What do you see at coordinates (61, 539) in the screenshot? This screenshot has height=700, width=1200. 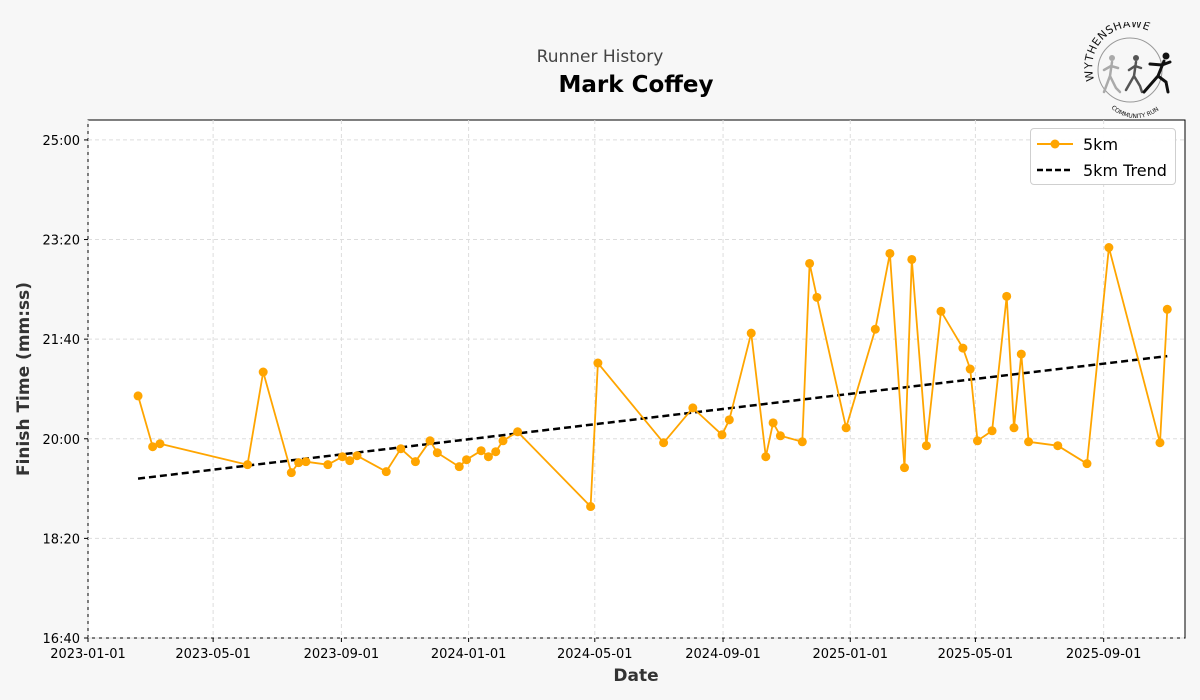 I see `y-tick-label: 18:20` at bounding box center [61, 539].